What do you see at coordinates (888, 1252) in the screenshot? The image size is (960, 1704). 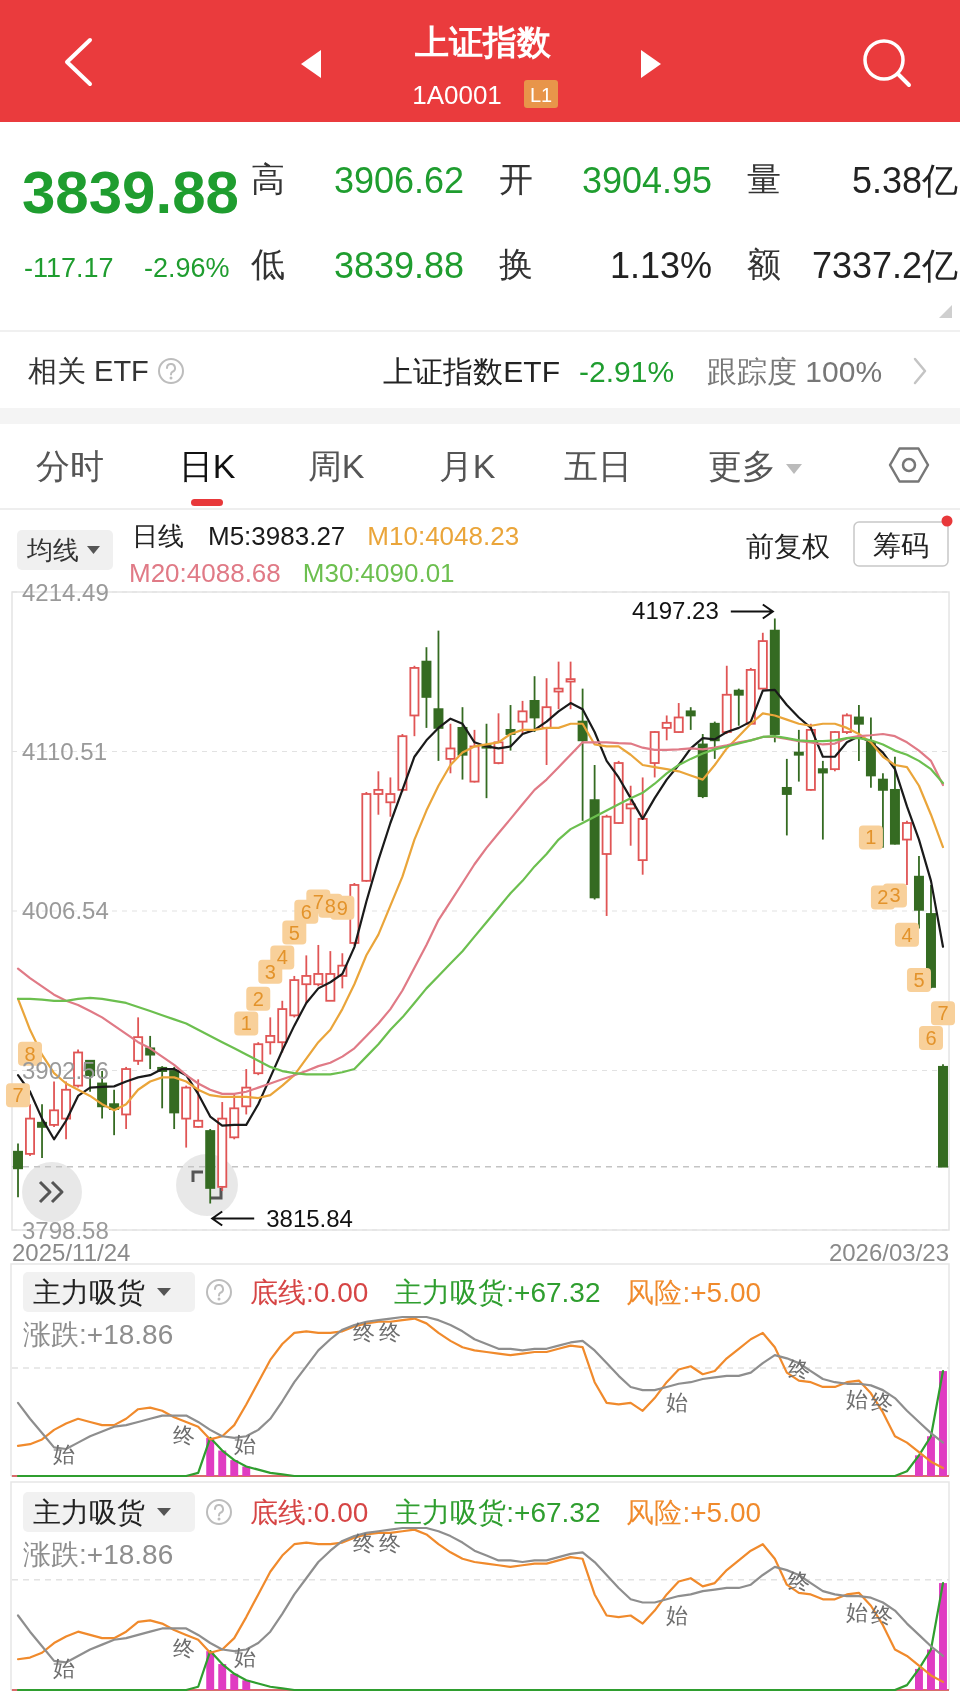 I see `text: 2026/03/23` at bounding box center [888, 1252].